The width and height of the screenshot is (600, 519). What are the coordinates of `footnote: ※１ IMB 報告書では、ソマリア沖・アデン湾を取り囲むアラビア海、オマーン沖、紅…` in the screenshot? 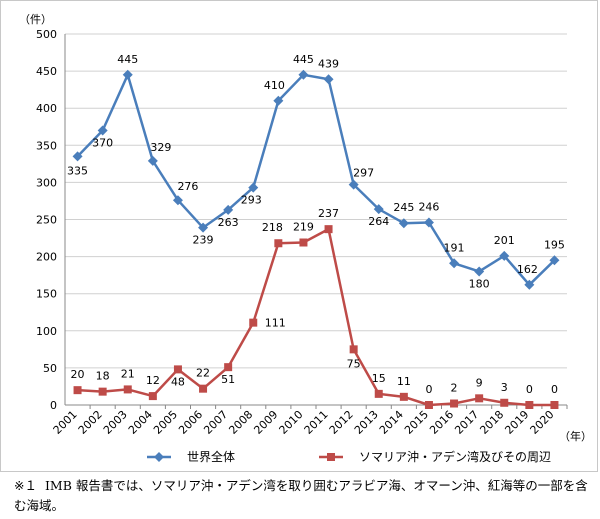 It's located at (304, 496).